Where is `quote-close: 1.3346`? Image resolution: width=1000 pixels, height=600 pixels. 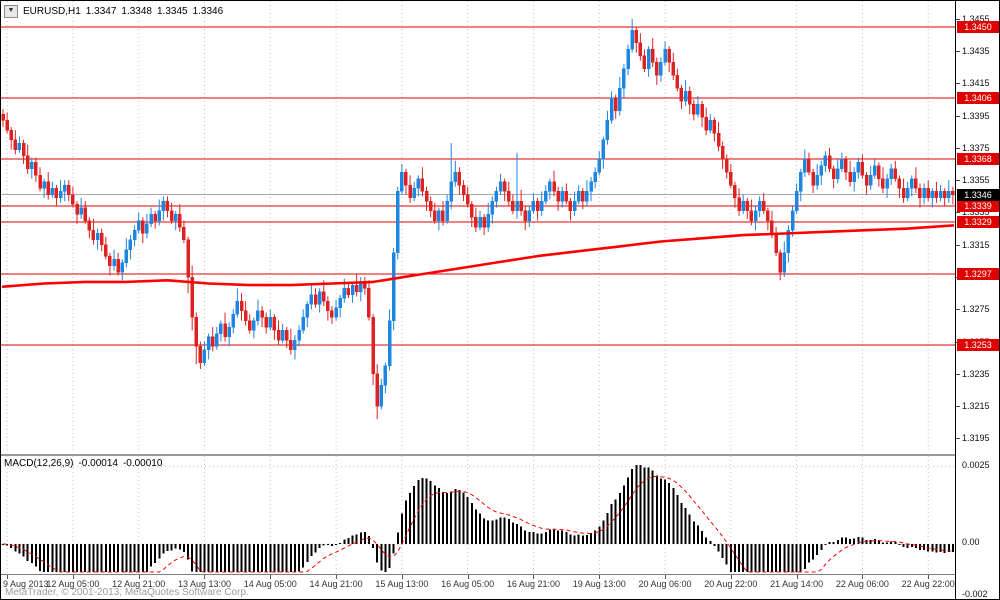 quote-close: 1.3346 is located at coordinates (208, 11).